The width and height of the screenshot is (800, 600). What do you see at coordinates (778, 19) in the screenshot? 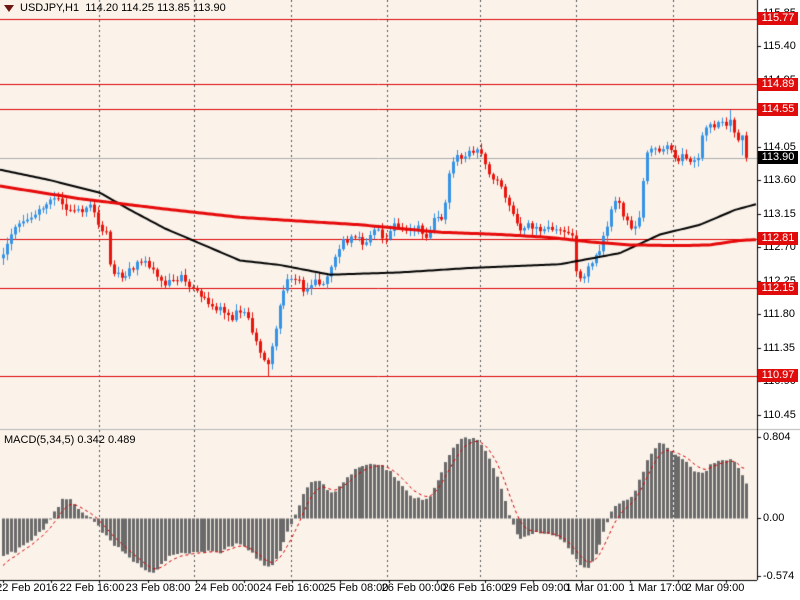
I see `level-price-badge: 115.77` at bounding box center [778, 19].